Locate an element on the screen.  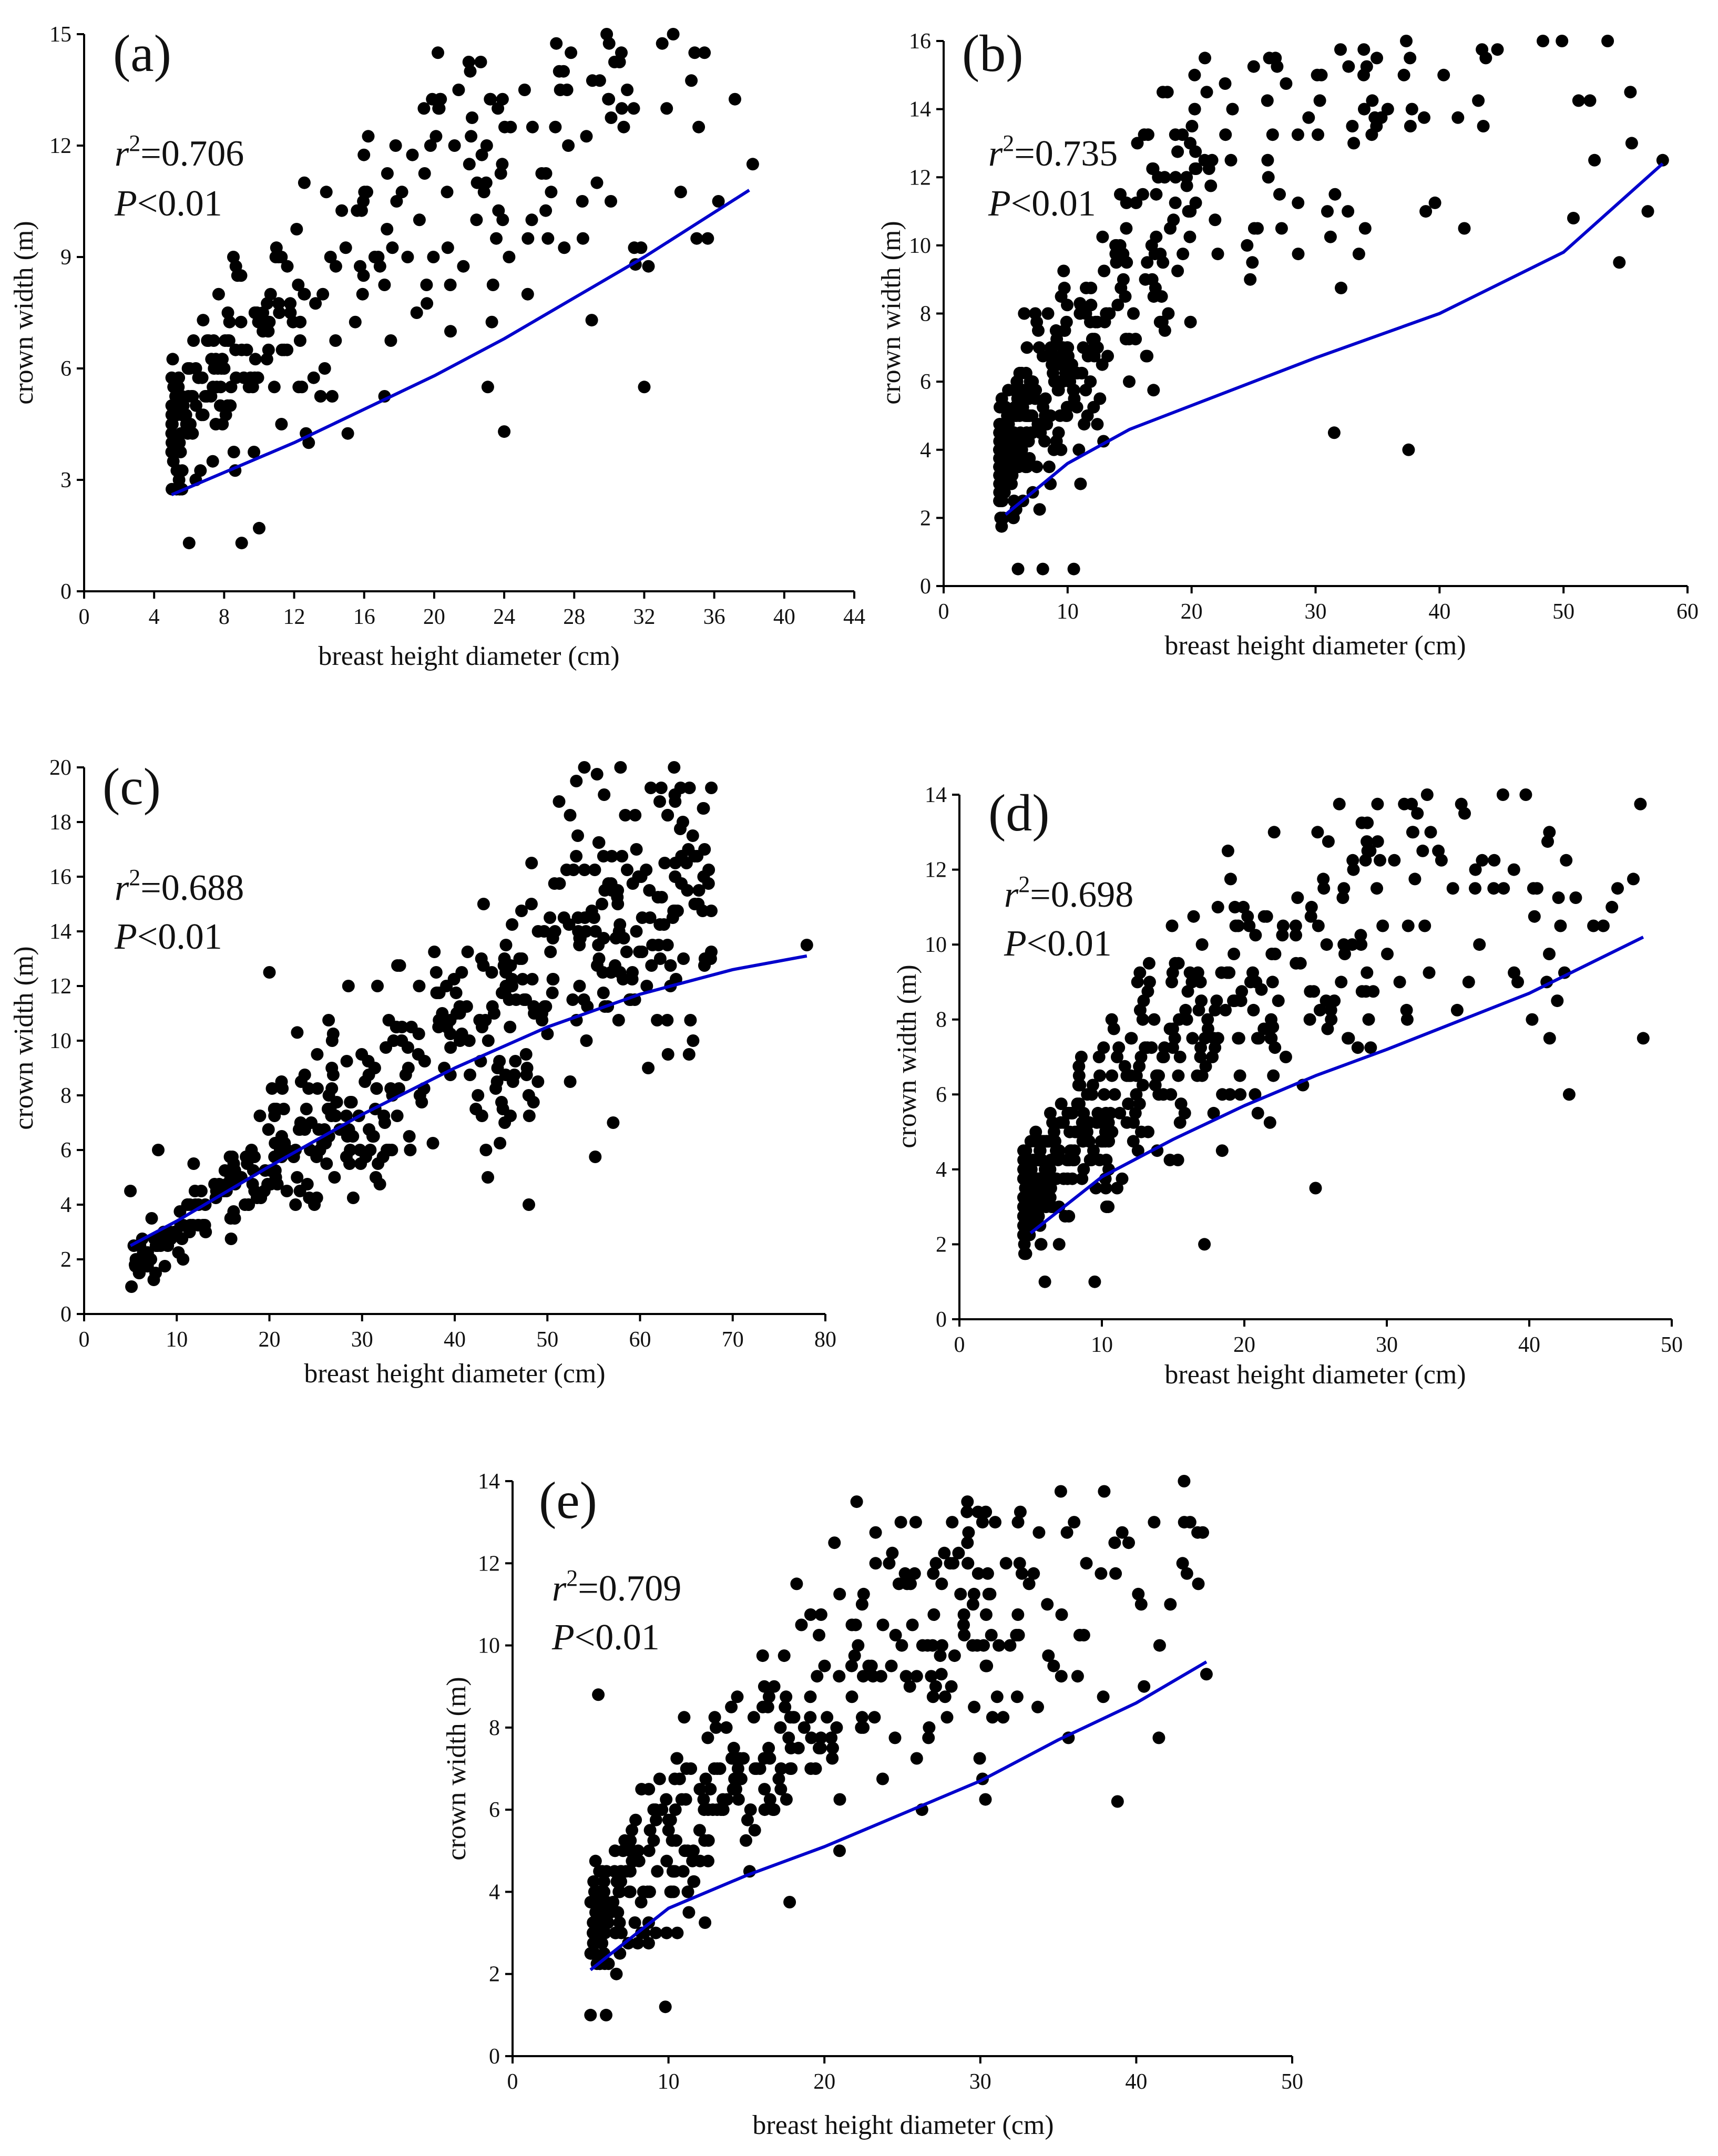
x-tick-label: 0 is located at coordinates (85, 617).